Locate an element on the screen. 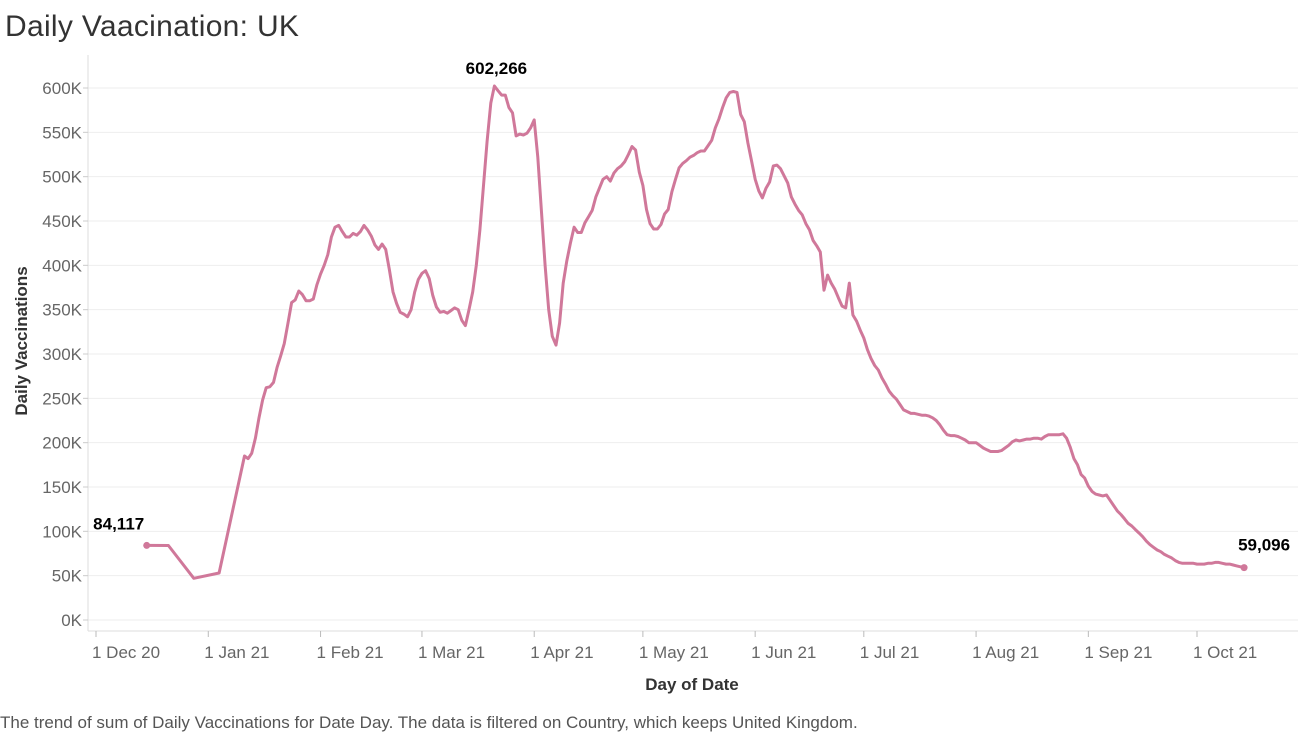  x-tick-label: 1 Sep 21 is located at coordinates (1118, 652).